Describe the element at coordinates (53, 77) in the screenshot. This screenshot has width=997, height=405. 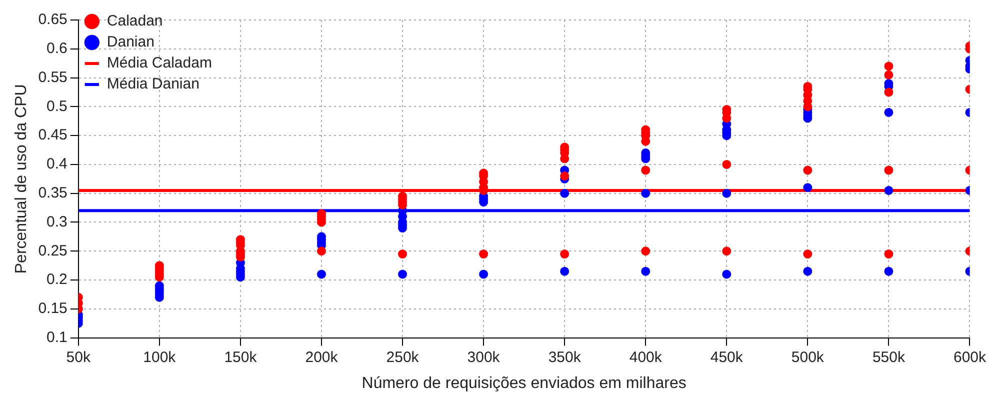
I see `y-tick-label: 0.55` at that location.